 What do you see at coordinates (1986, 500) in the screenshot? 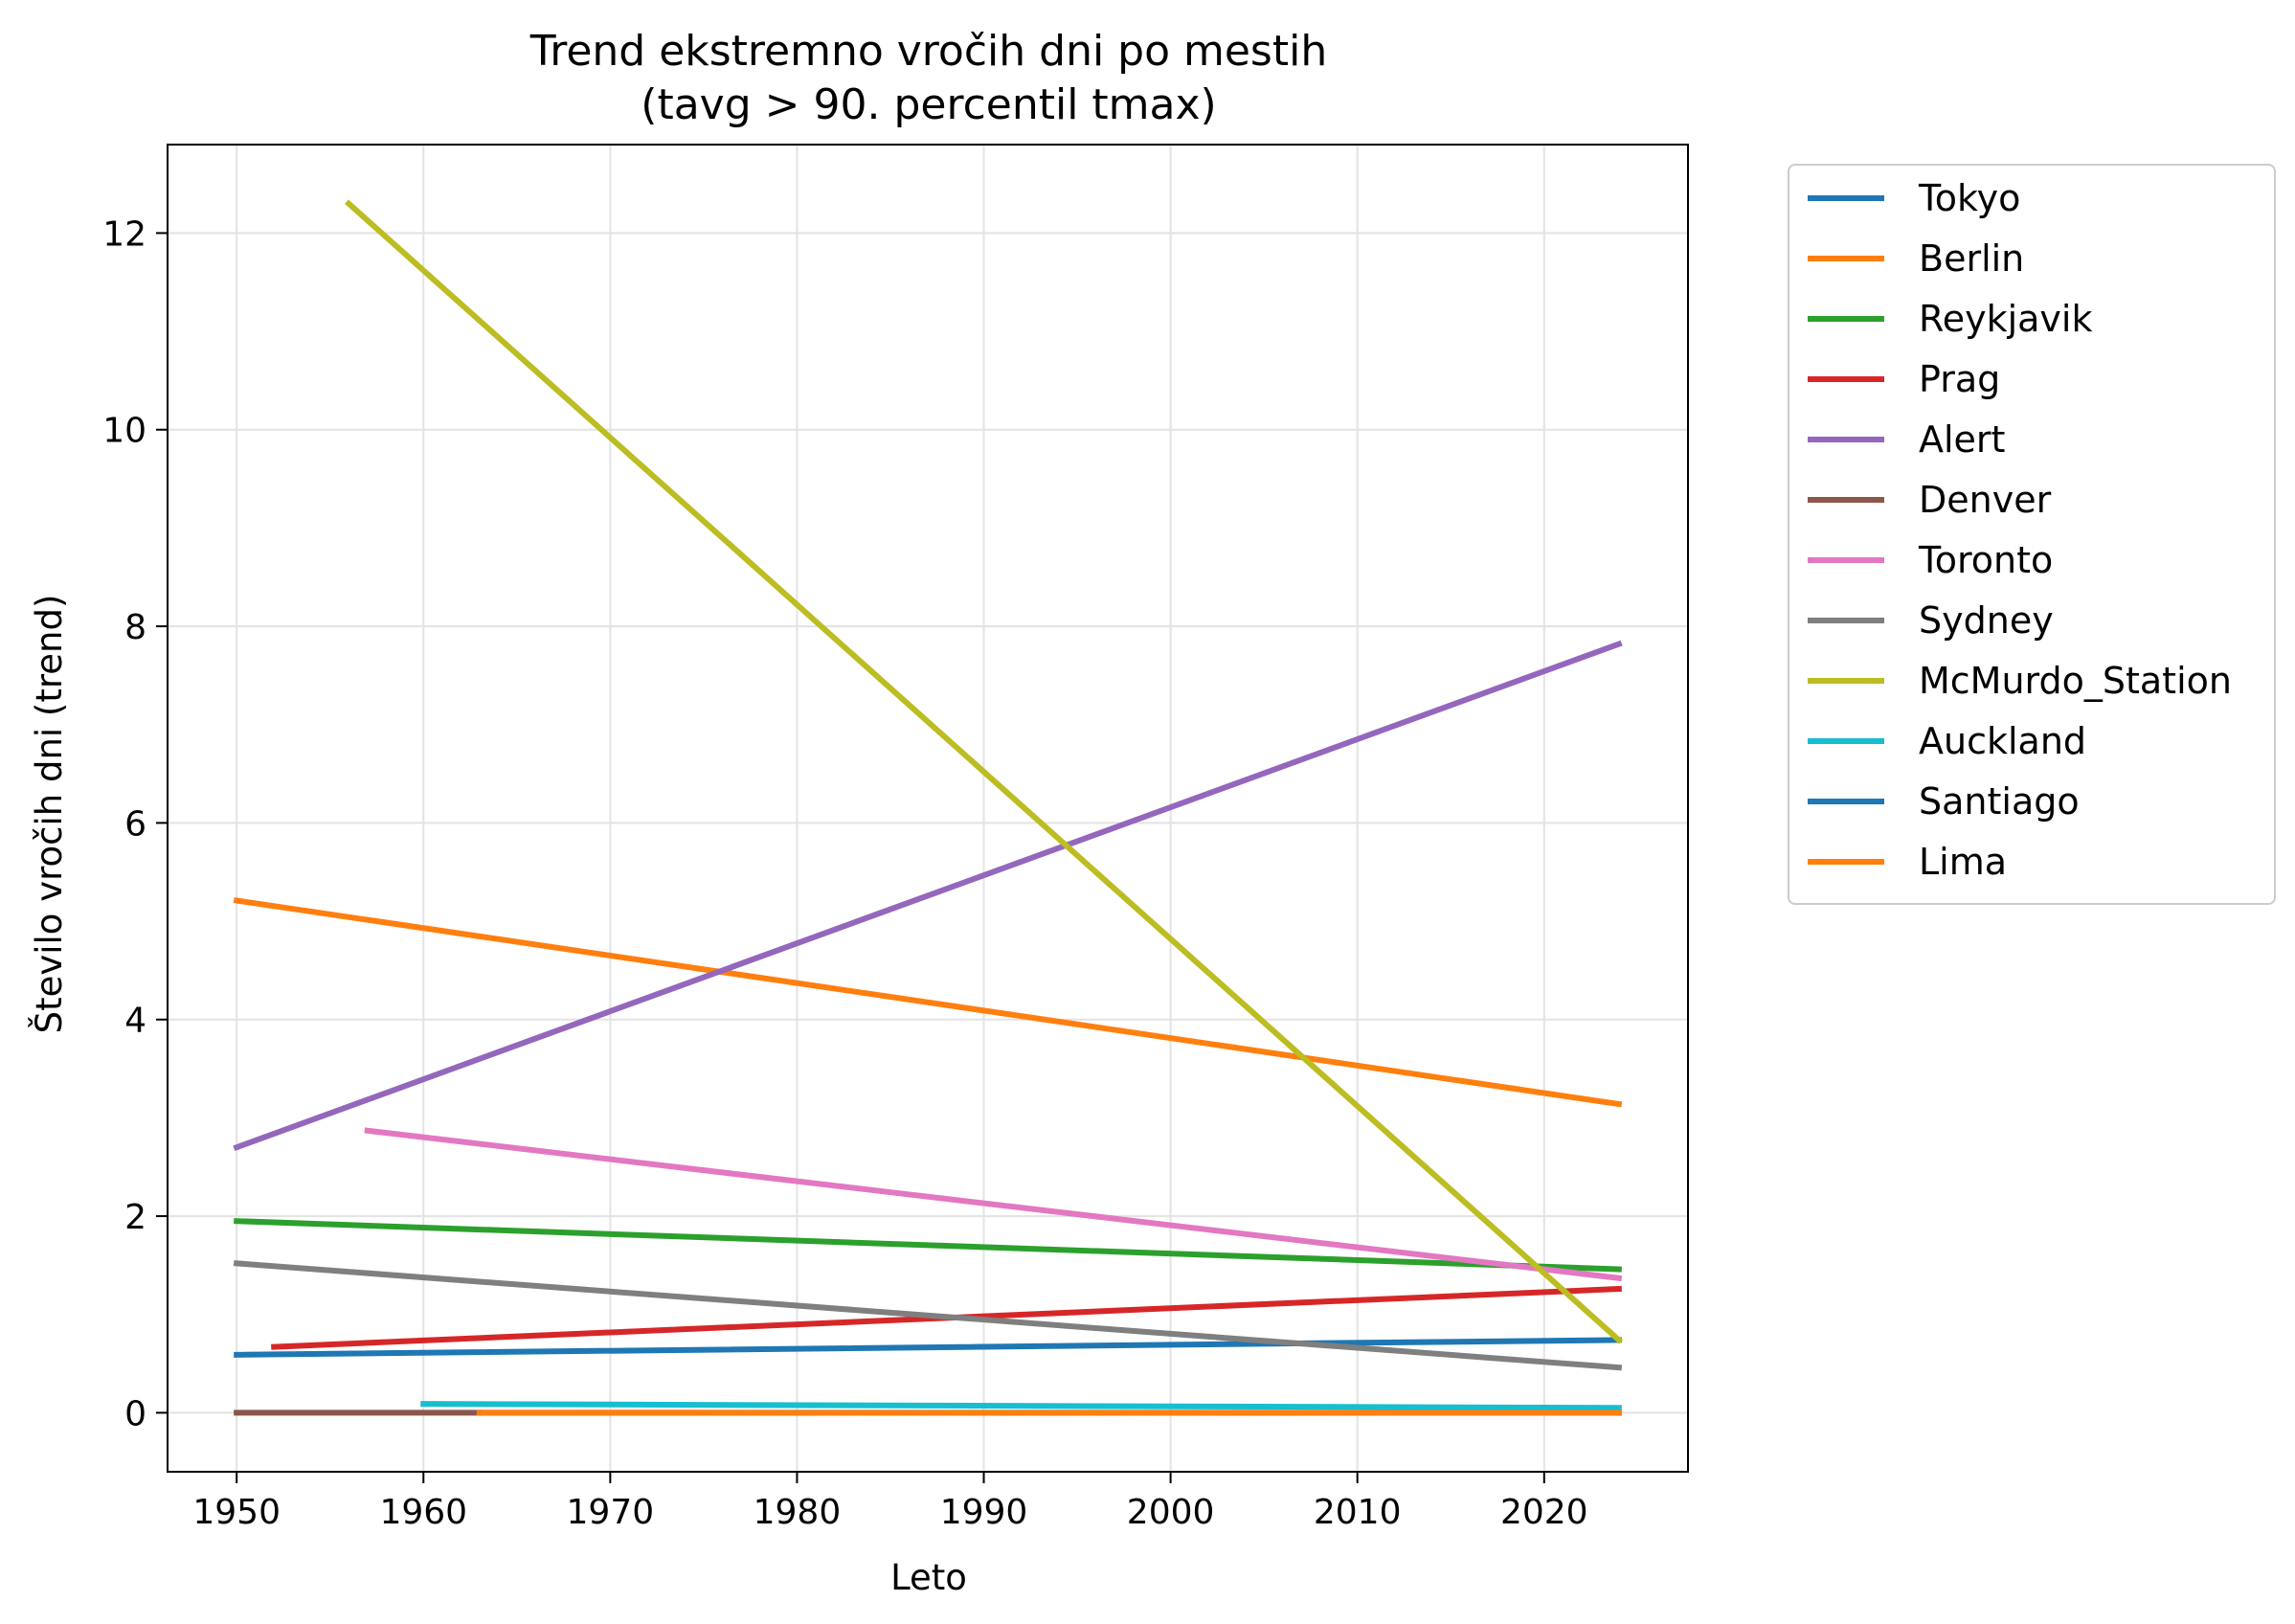
I see `legend-label: Denver` at bounding box center [1986, 500].